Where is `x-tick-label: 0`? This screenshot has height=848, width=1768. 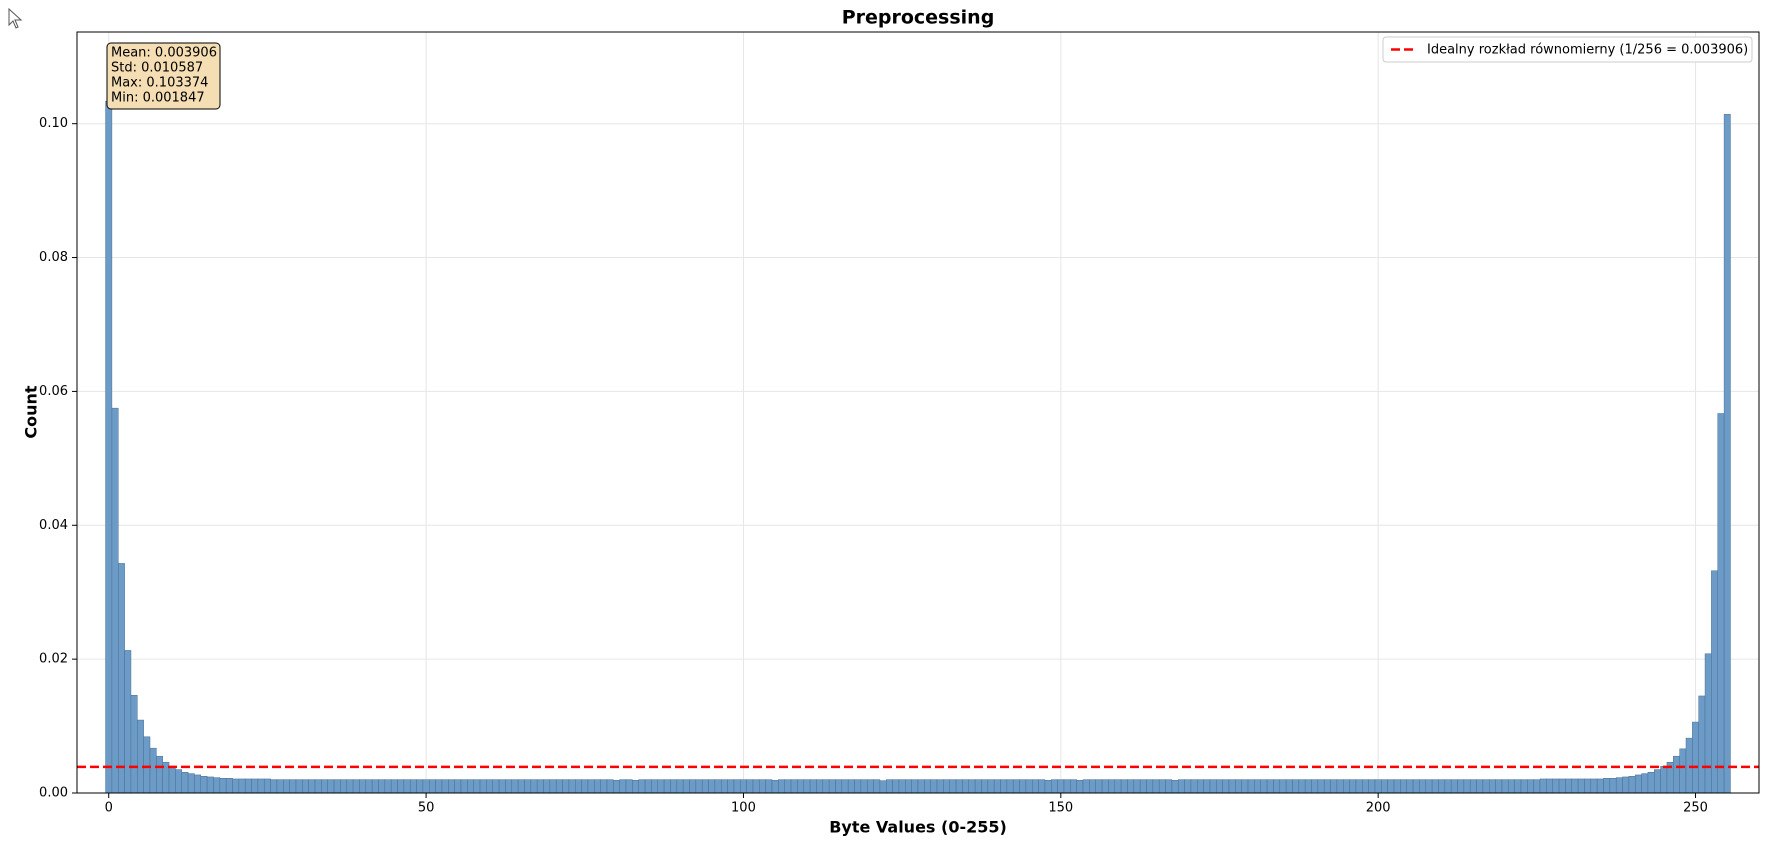
x-tick-label: 0 is located at coordinates (109, 808).